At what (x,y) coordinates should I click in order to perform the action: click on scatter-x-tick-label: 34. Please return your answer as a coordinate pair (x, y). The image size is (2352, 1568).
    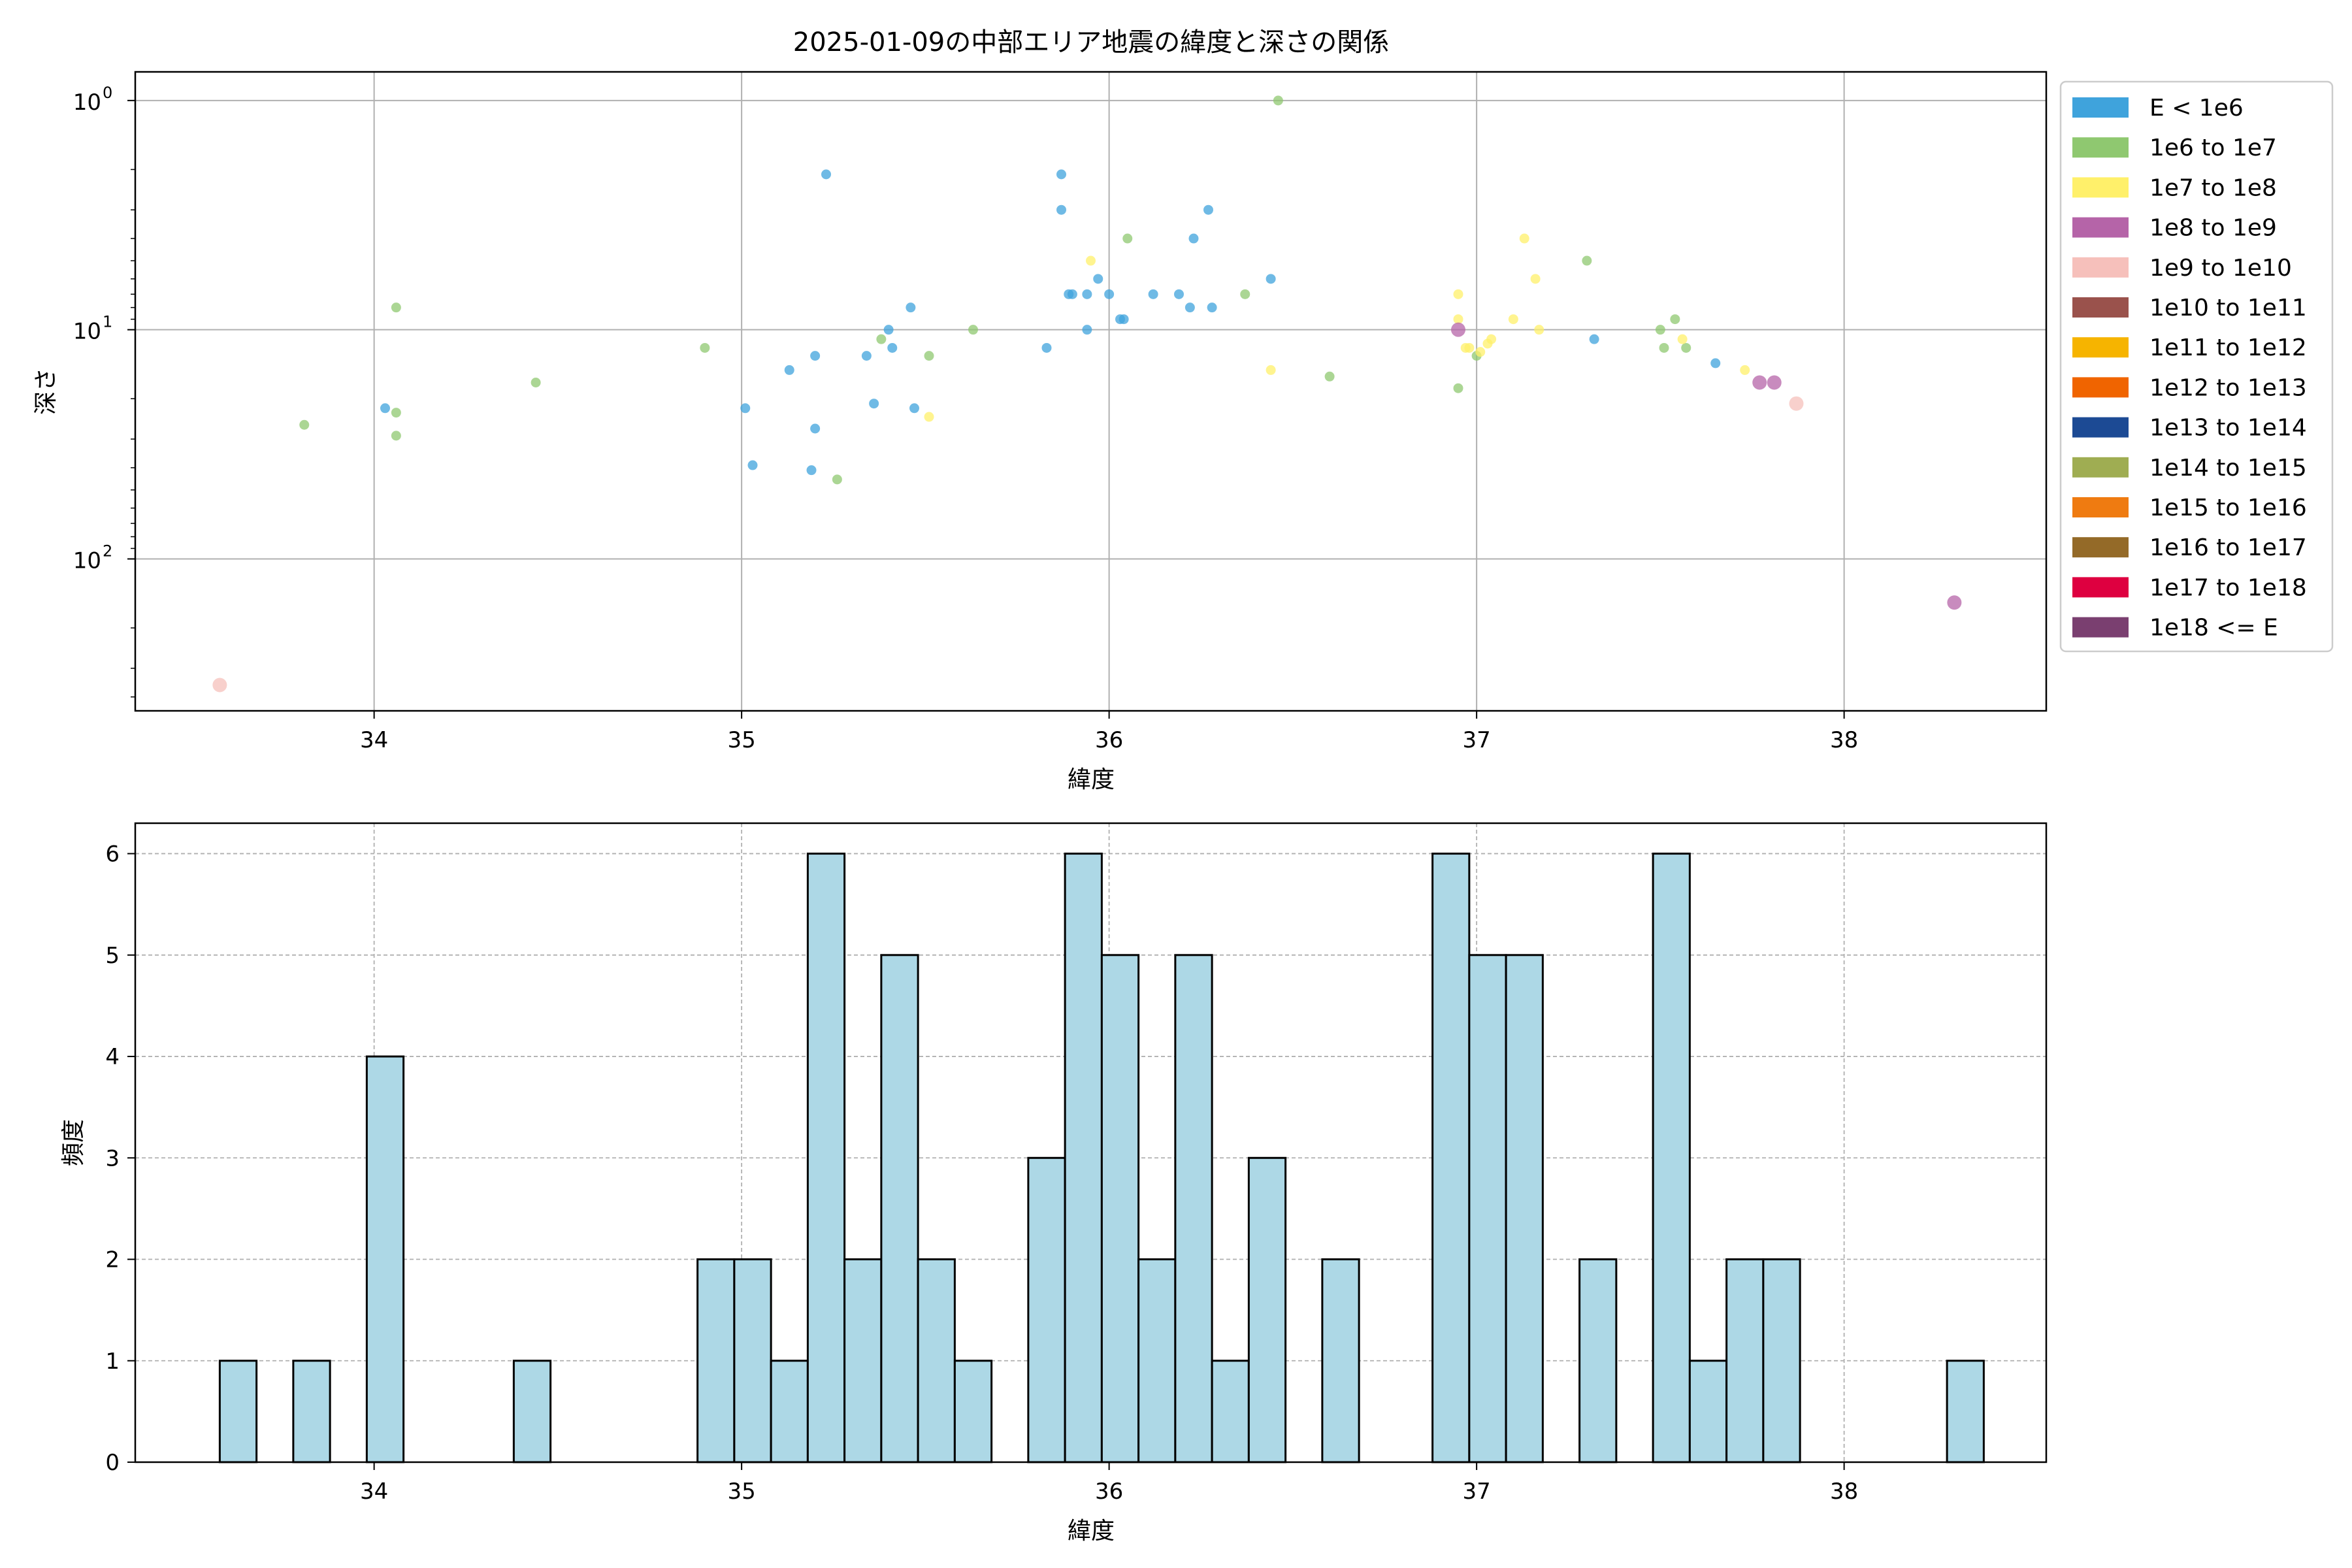
    Looking at the image, I should click on (374, 740).